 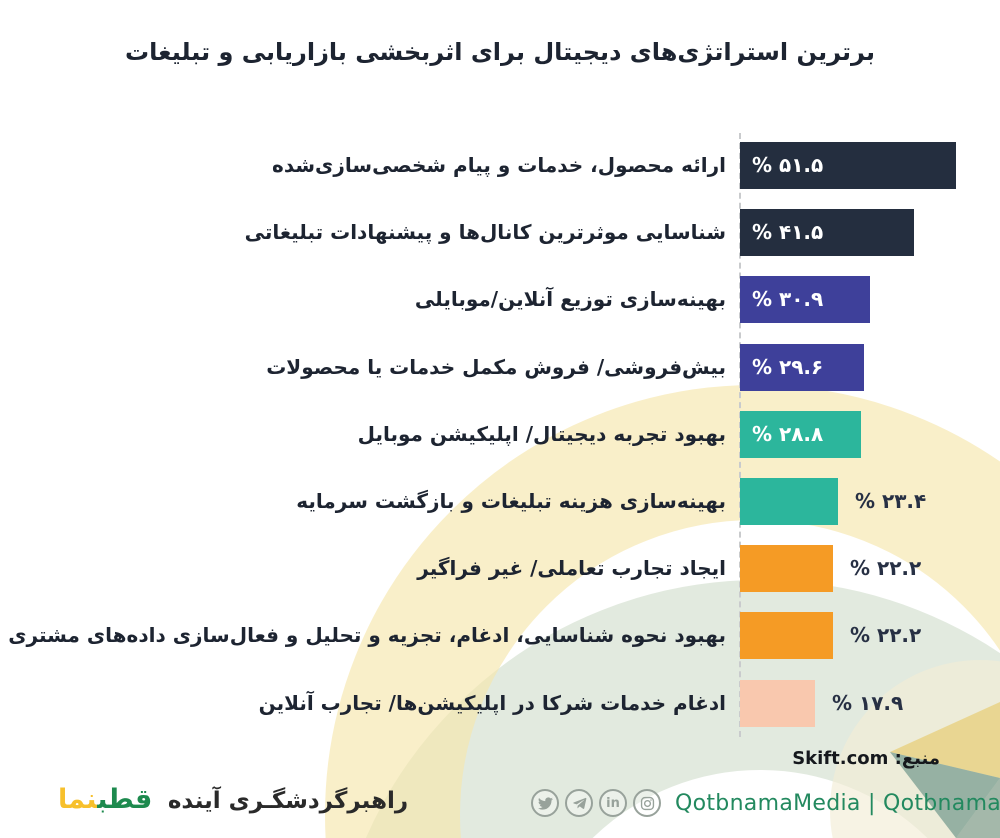 I want to click on value-label: % ۲۸.۸, so click(x=788, y=434).